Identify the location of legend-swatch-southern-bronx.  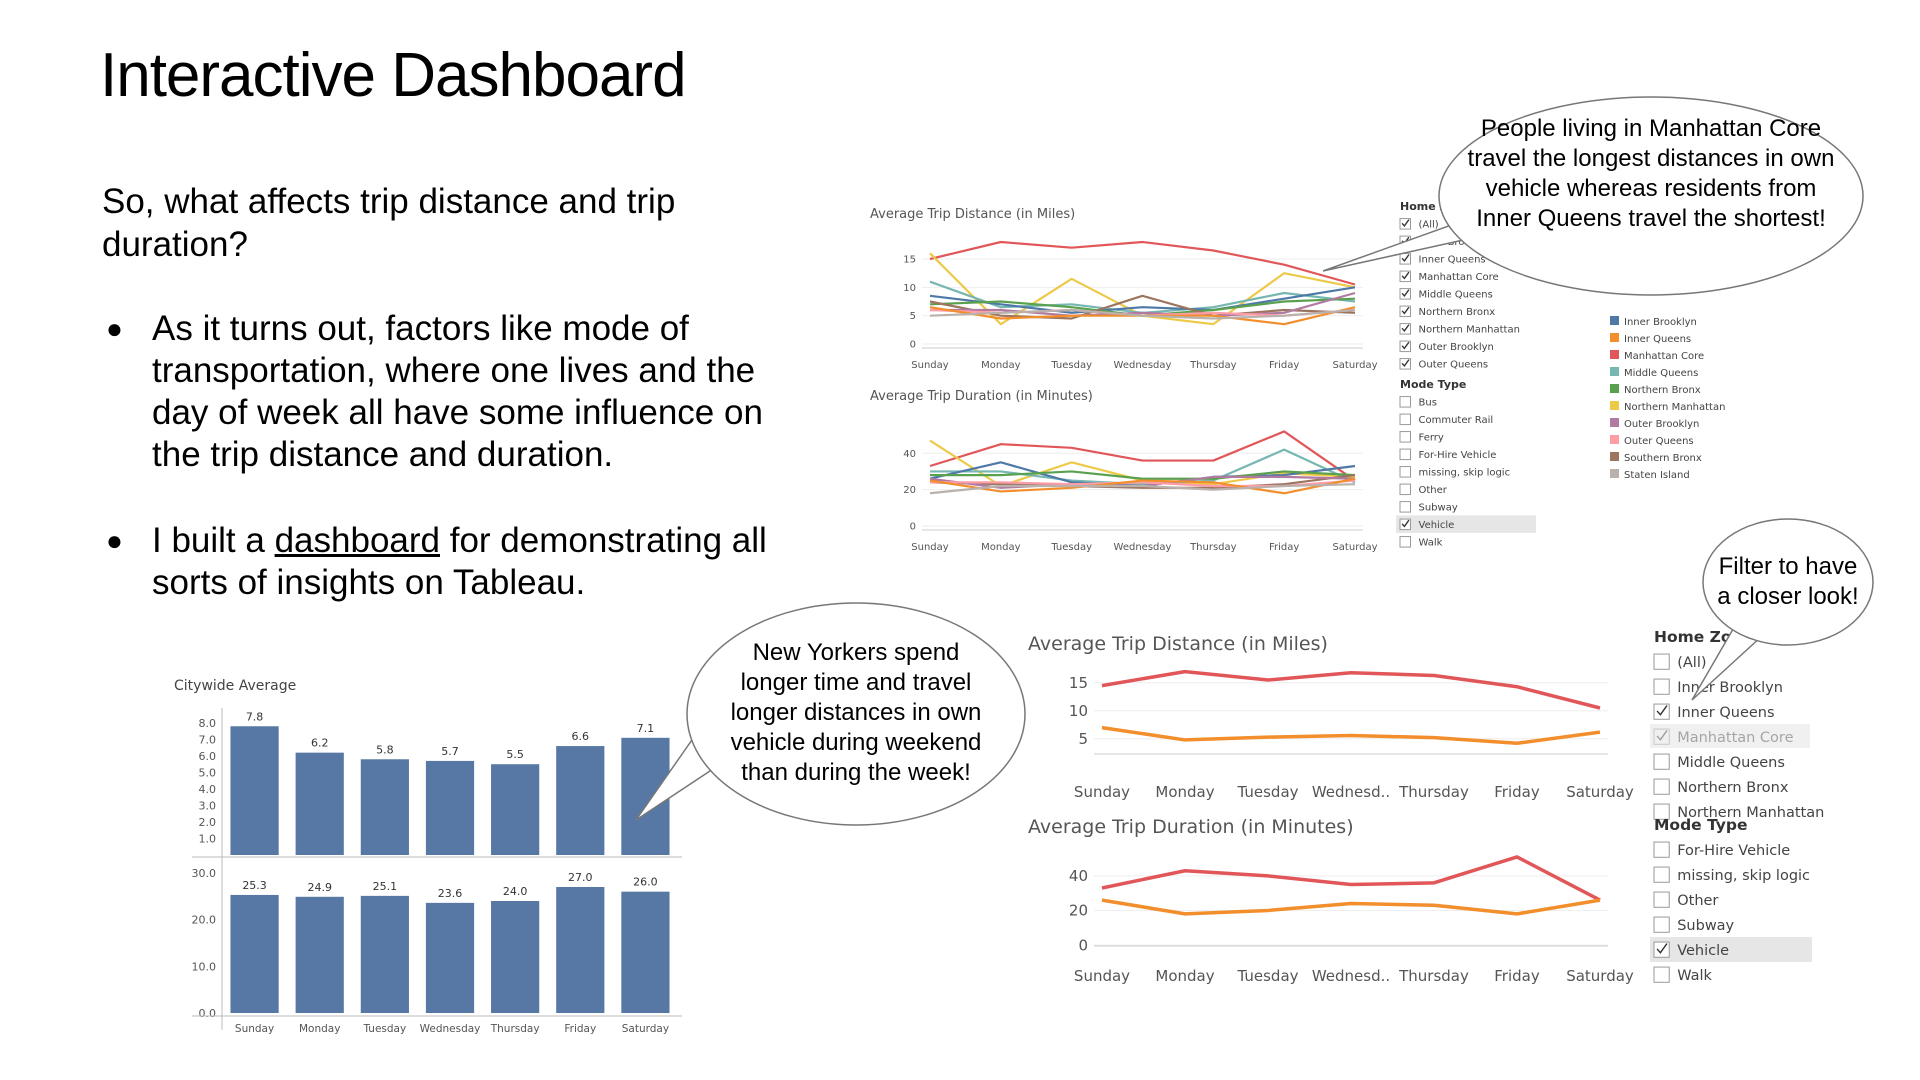
(1614, 456).